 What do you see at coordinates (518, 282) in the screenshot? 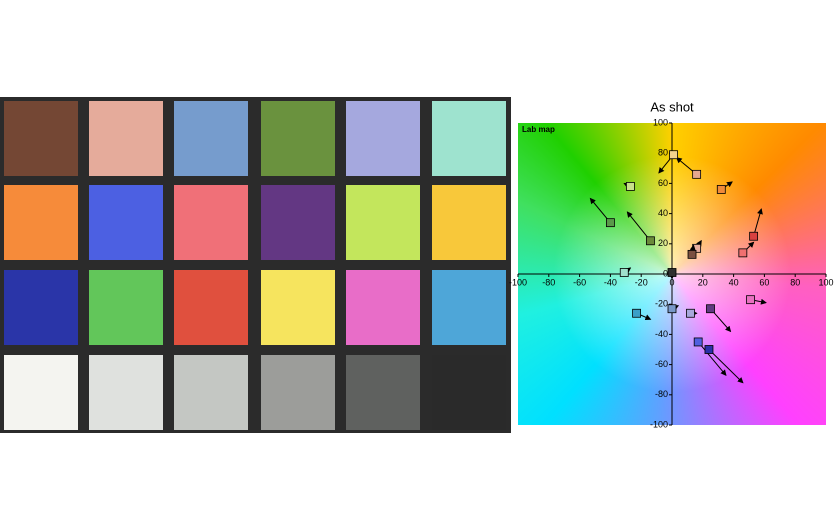
I see `x-tick-label: -100` at bounding box center [518, 282].